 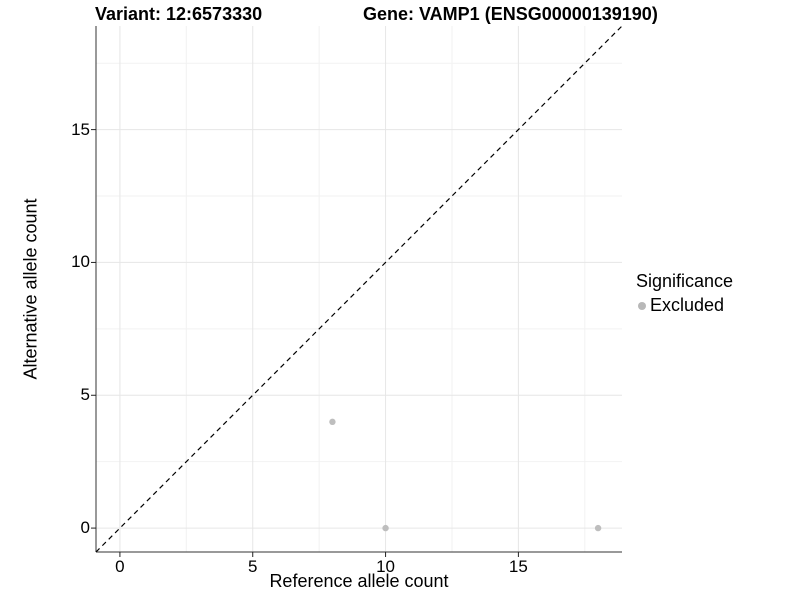 What do you see at coordinates (684, 293) in the screenshot?
I see `legend: Significance Excluded` at bounding box center [684, 293].